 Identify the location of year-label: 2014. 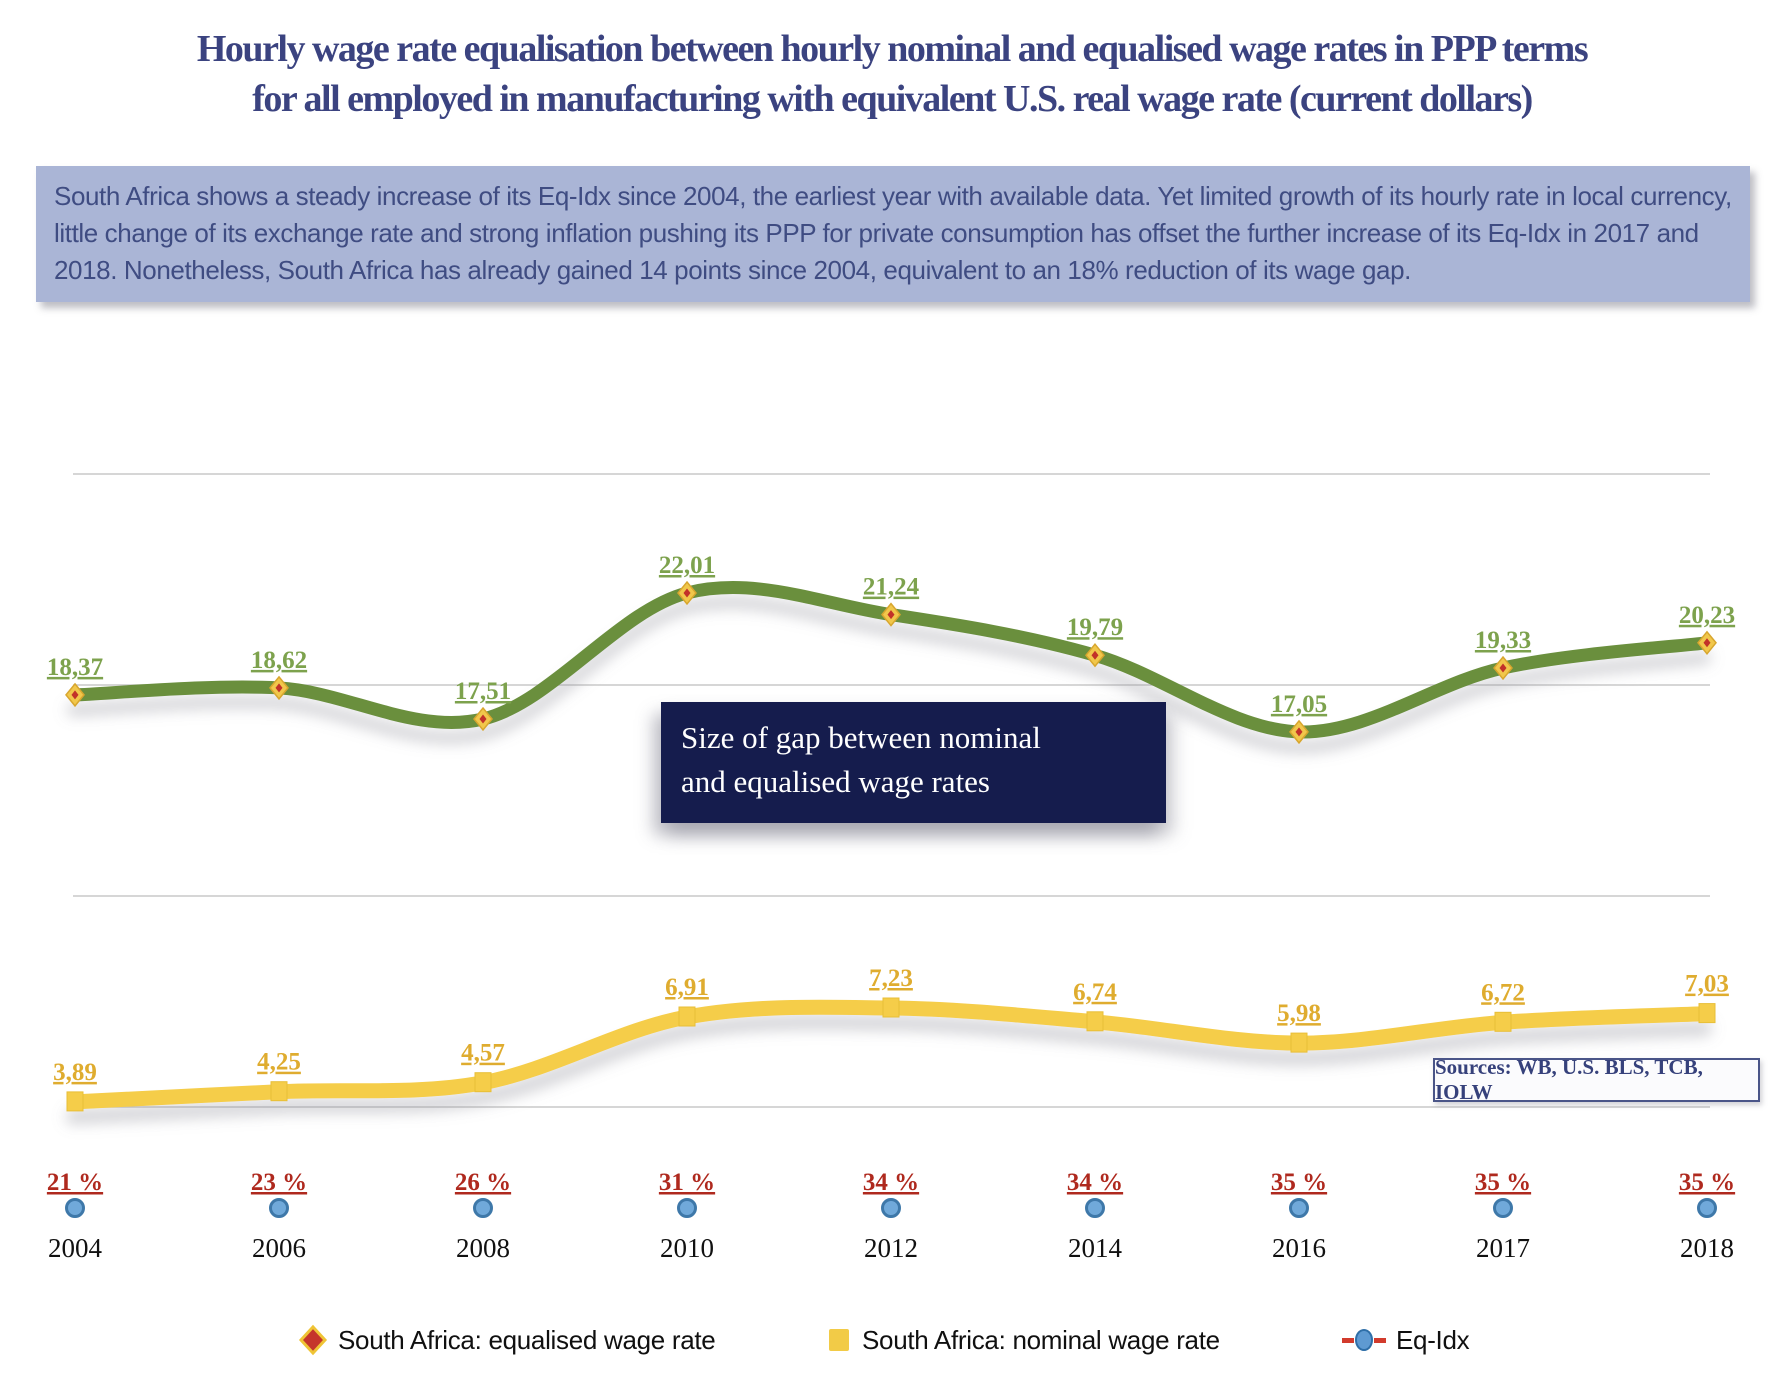
(1095, 1248).